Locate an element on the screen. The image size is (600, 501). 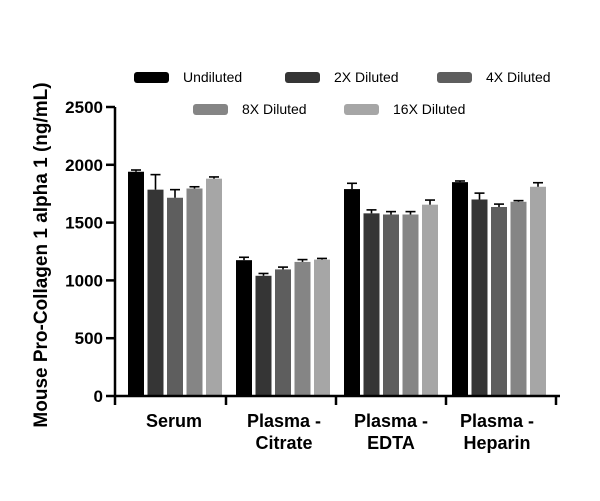
legend-label-2: 4X Diluted is located at coordinates (518, 77).